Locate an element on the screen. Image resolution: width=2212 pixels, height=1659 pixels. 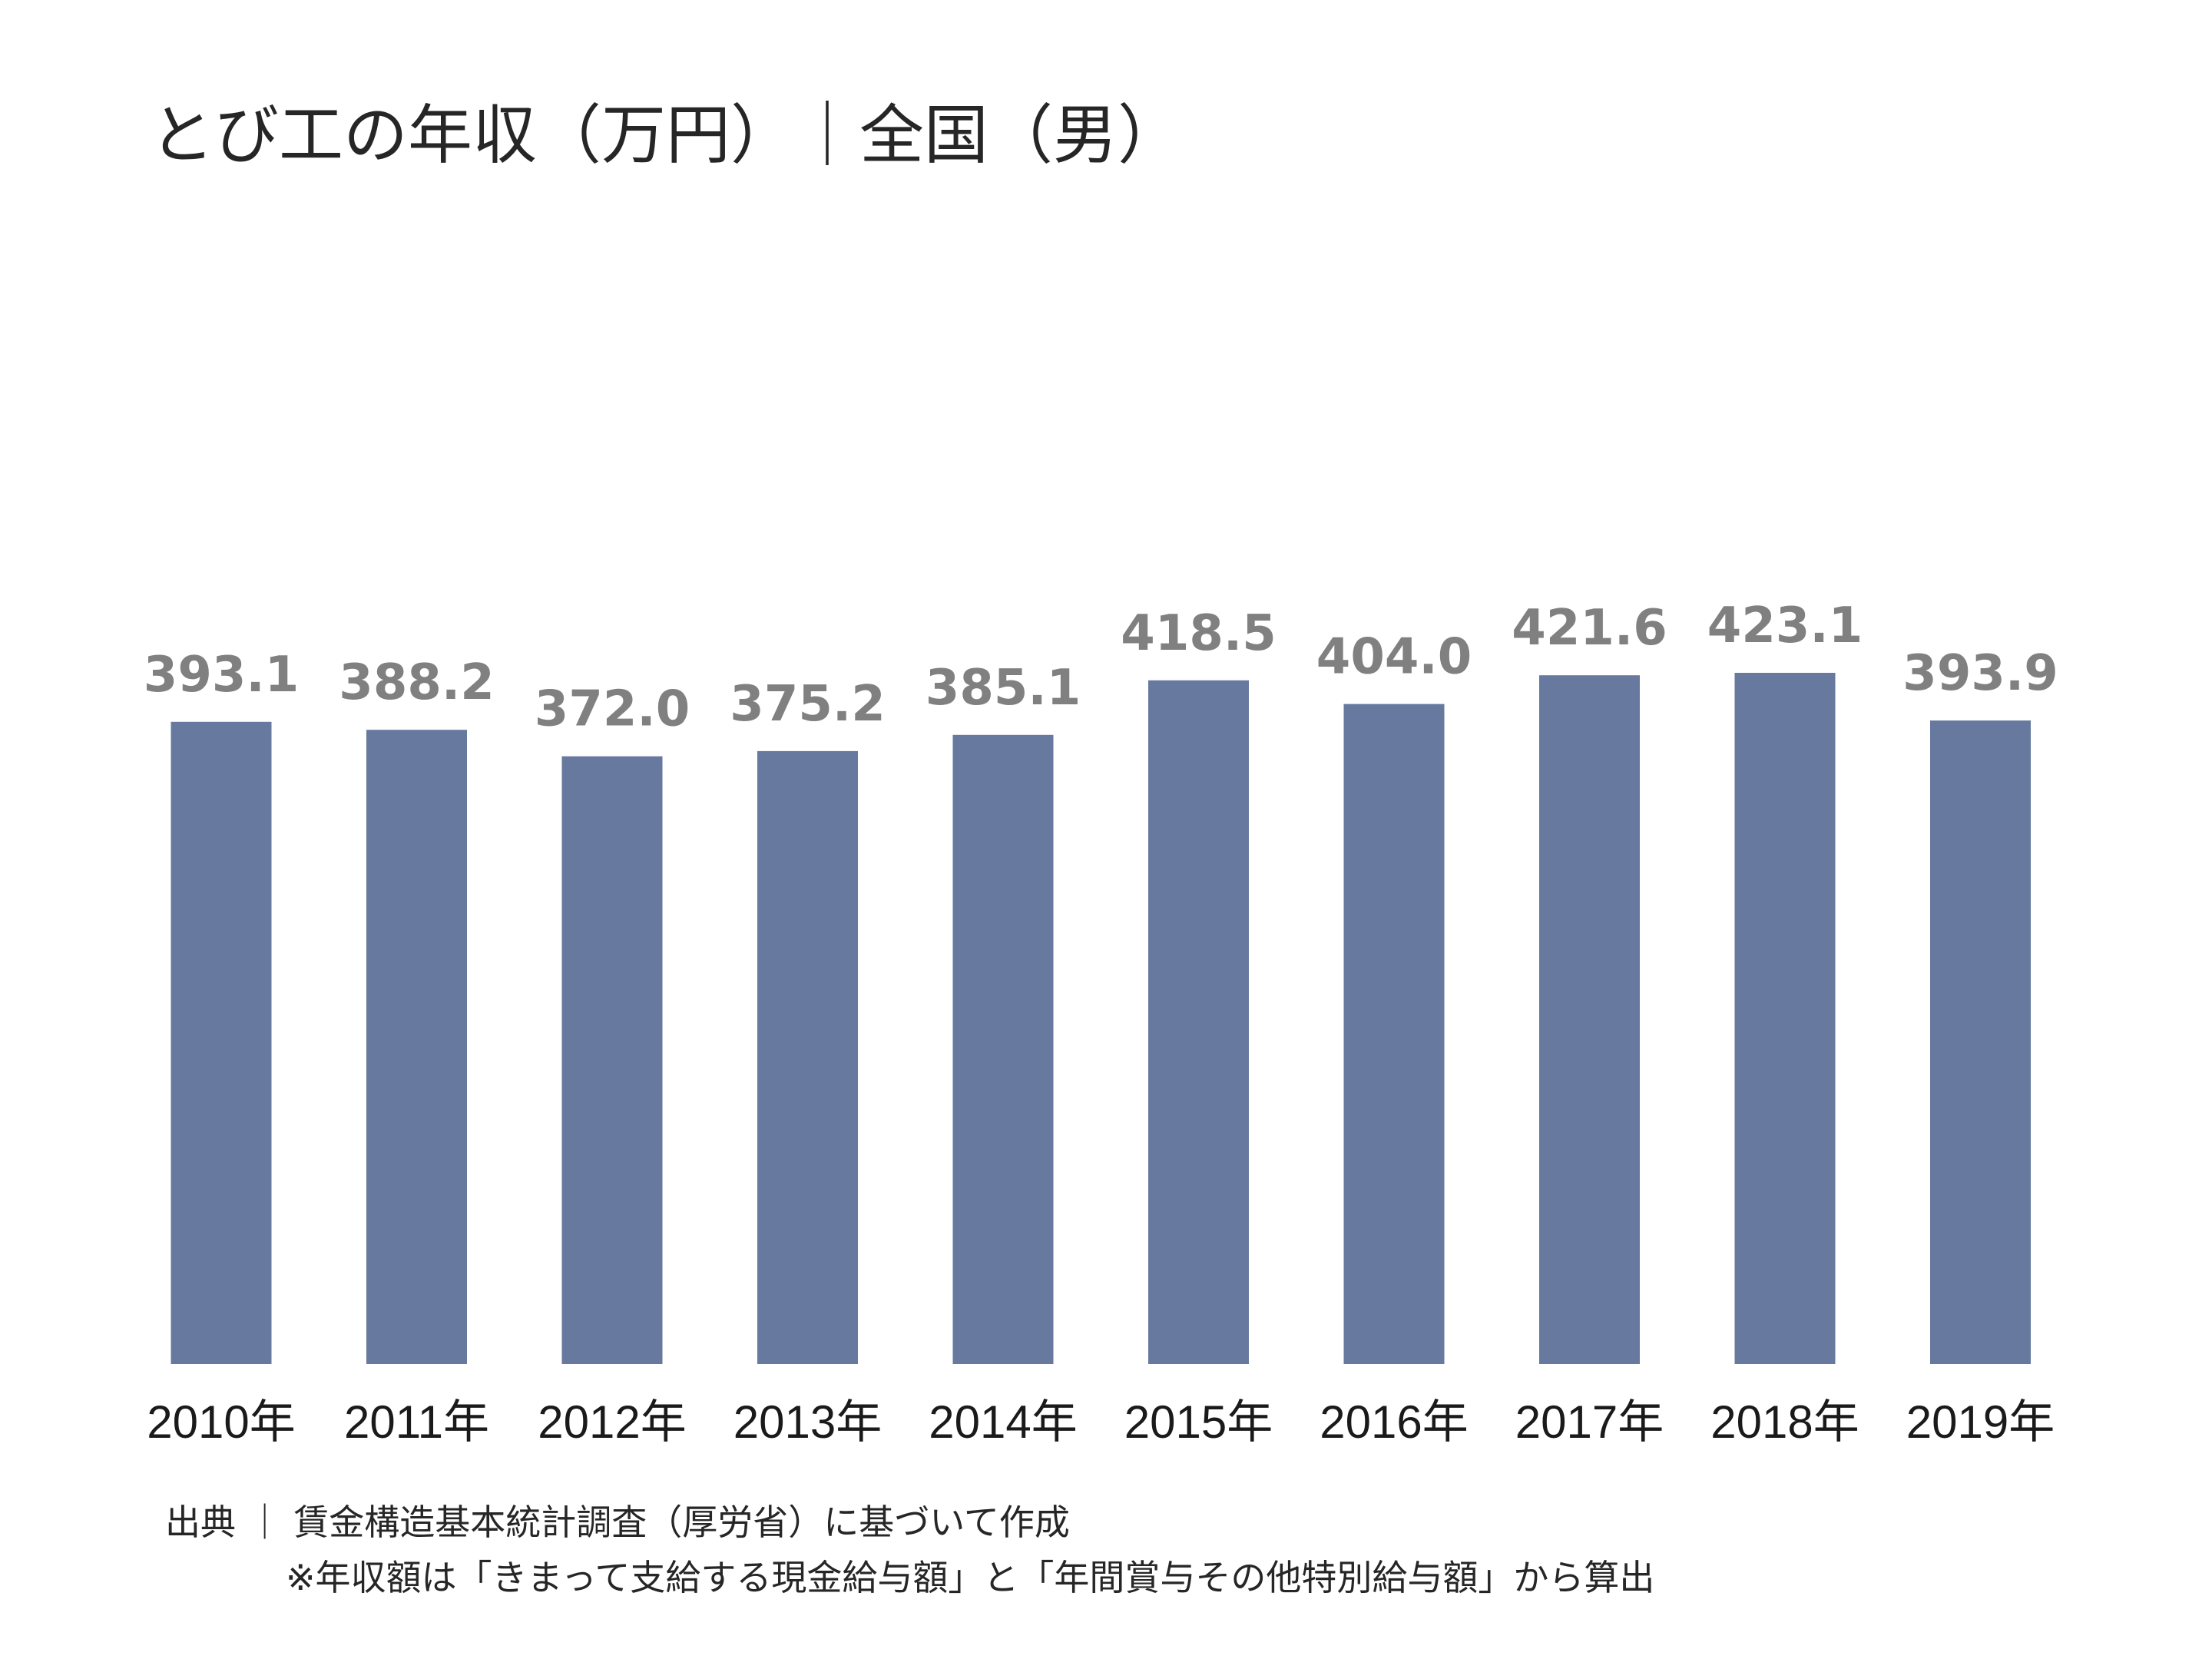
bar-2012年 is located at coordinates (612, 1060).